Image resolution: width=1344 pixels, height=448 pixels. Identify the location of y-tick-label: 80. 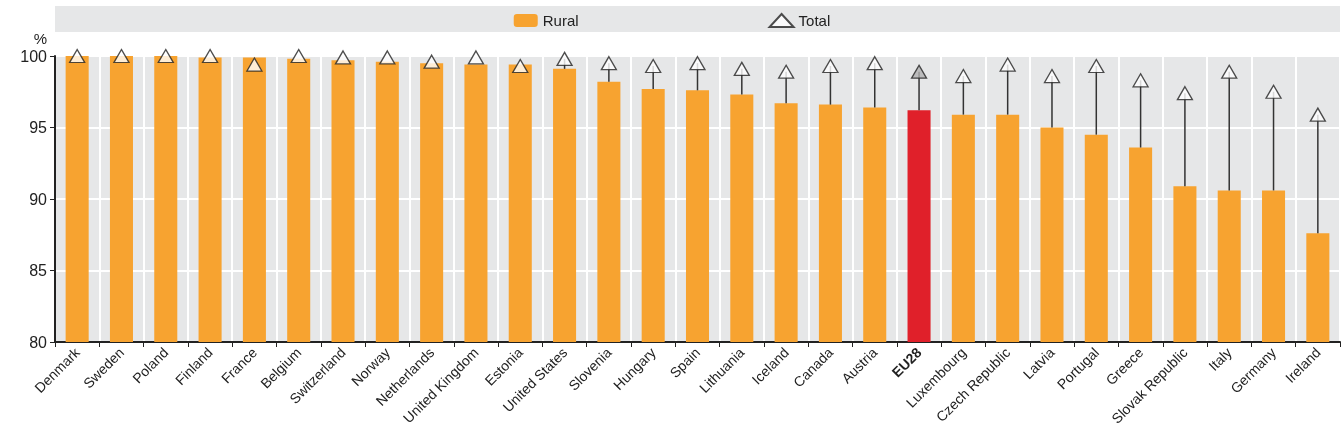
(38, 342).